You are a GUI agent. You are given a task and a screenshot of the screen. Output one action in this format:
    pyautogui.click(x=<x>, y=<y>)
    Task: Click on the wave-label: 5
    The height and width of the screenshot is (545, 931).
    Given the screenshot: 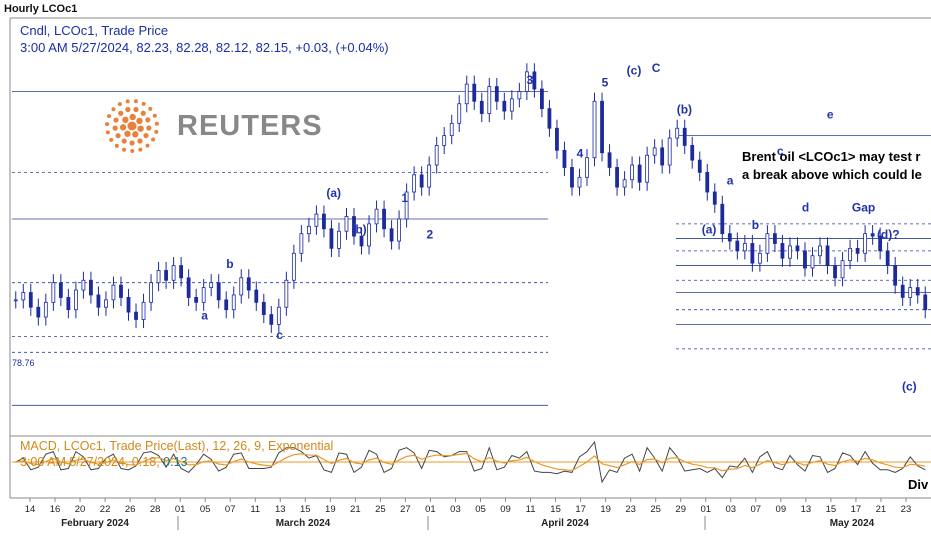 What is the action you would take?
    pyautogui.click(x=605, y=83)
    